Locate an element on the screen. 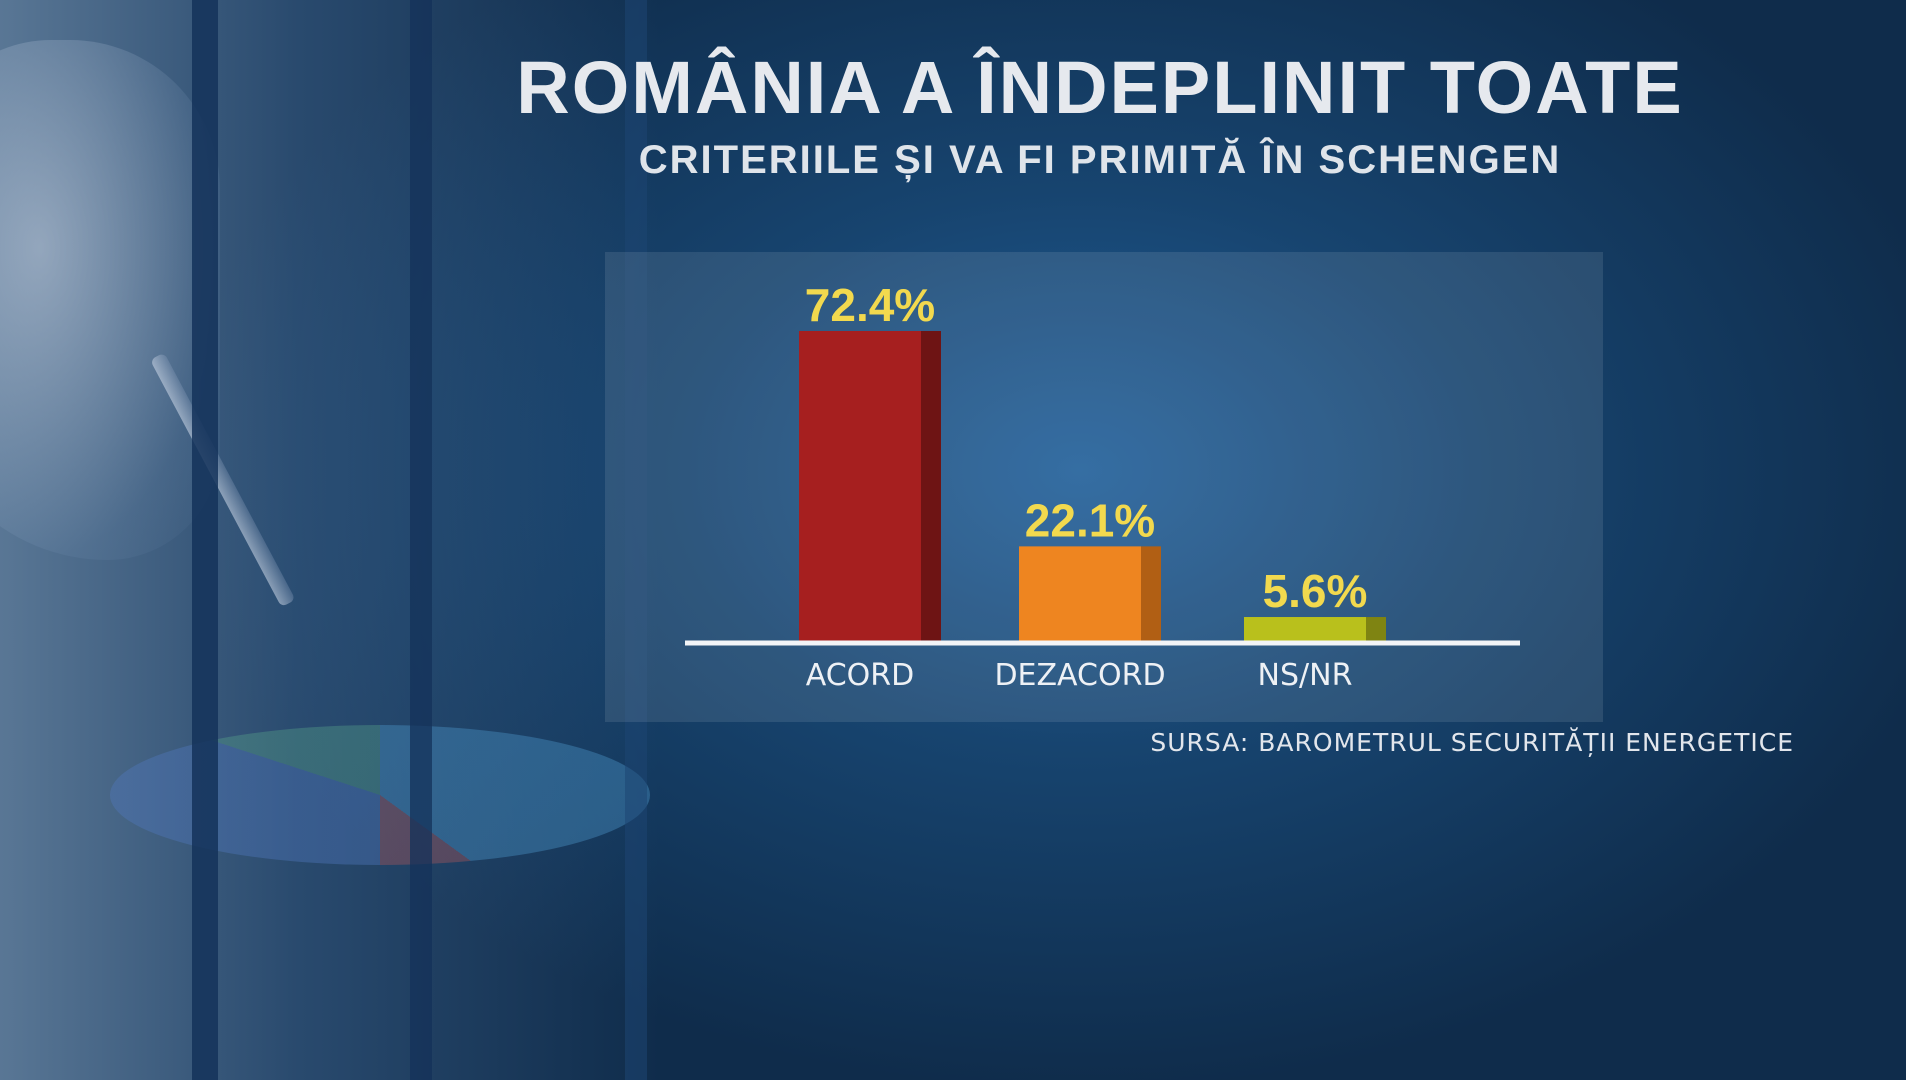 Image resolution: width=1906 pixels, height=1080 pixels. value-label: 72.4% is located at coordinates (870, 305).